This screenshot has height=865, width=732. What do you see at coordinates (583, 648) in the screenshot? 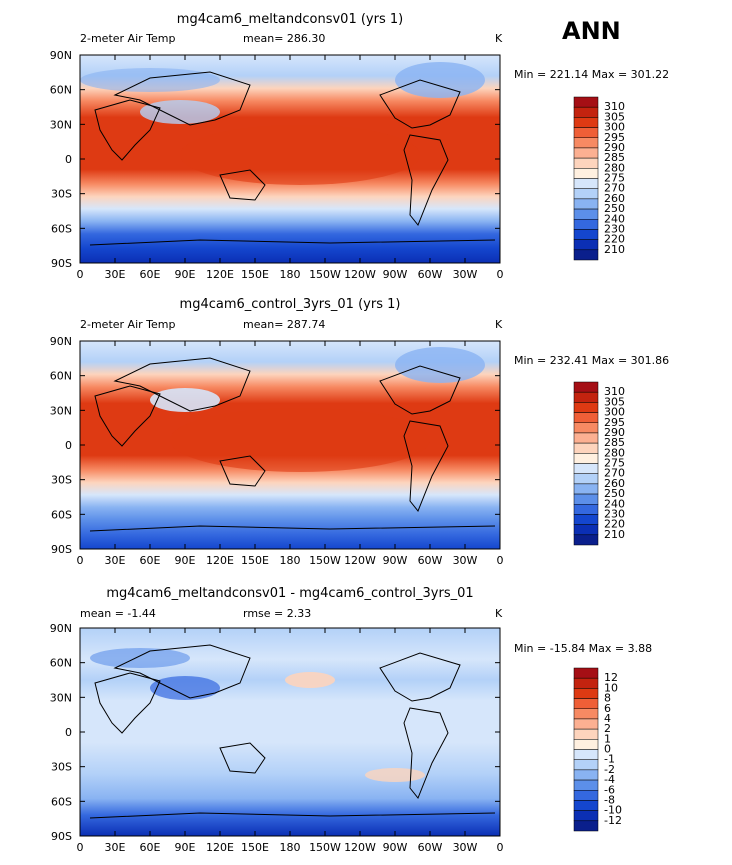
I see `panel-3-stats: Min = -15.84 Max = 3.88` at bounding box center [583, 648].